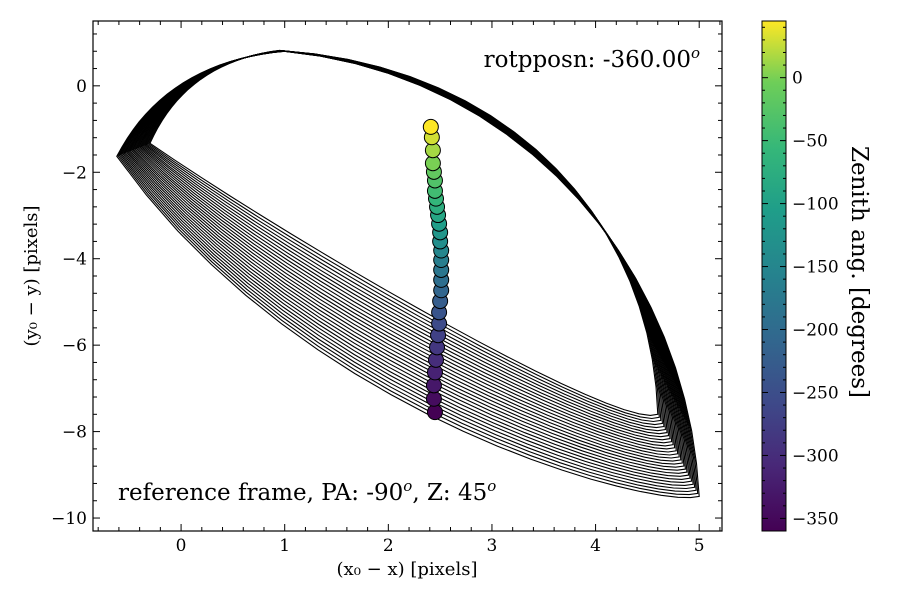 This screenshot has height=600, width=900. What do you see at coordinates (595, 546) in the screenshot?
I see `x-tick-label: 4` at bounding box center [595, 546].